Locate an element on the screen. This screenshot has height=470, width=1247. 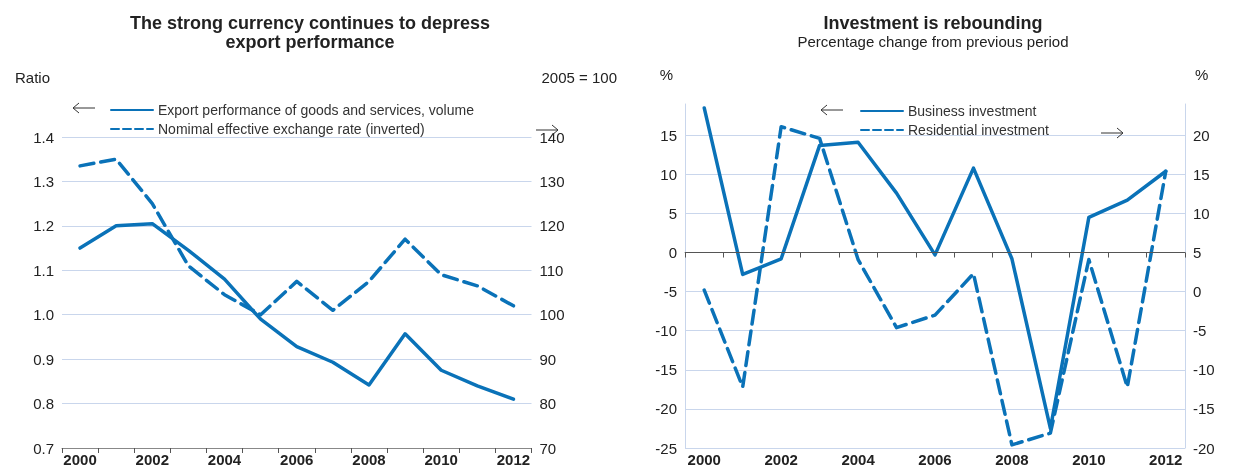
chart-title: The strong currency continues to depress export performance is located at coordinates (310, 32).